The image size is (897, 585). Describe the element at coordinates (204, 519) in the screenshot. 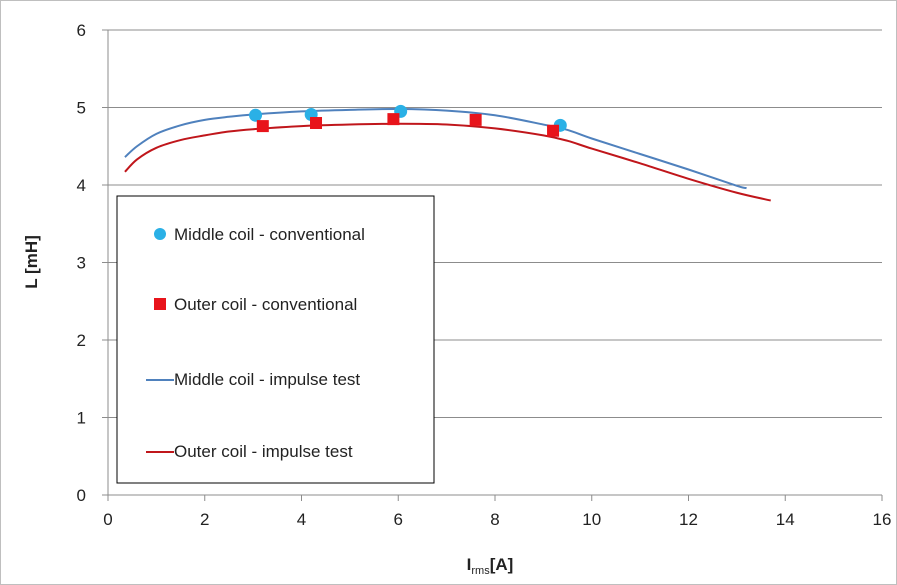

I see `x-tick-label-2: 2` at that location.